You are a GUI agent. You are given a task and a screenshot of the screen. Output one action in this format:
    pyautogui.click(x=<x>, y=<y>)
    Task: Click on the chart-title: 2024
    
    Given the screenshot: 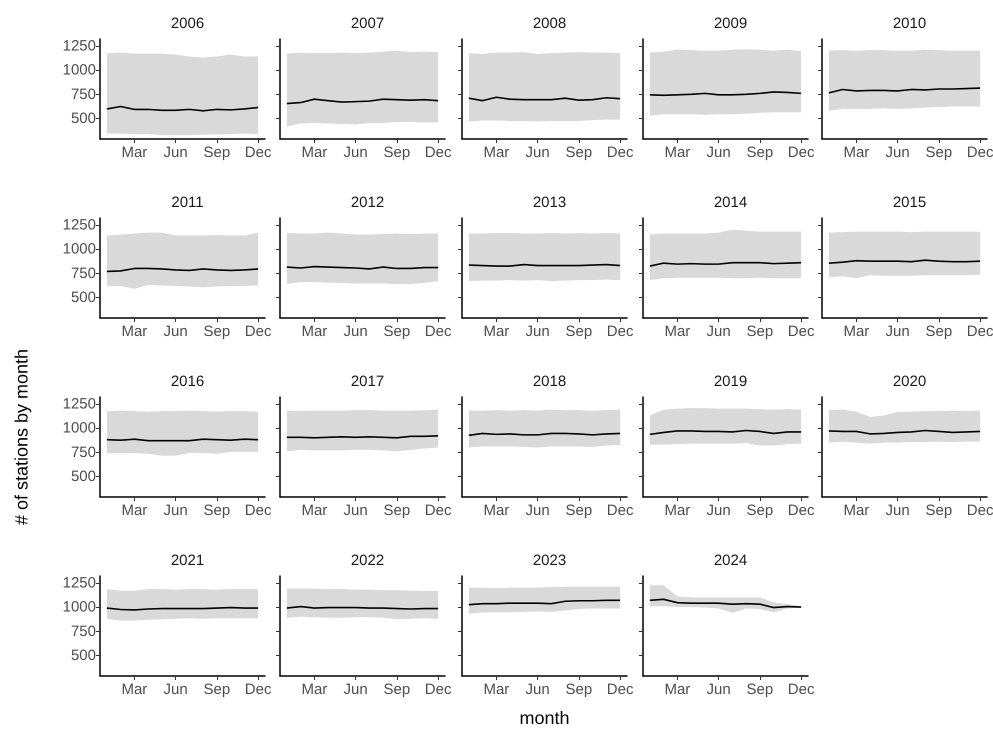 What is the action you would take?
    pyautogui.click(x=731, y=560)
    